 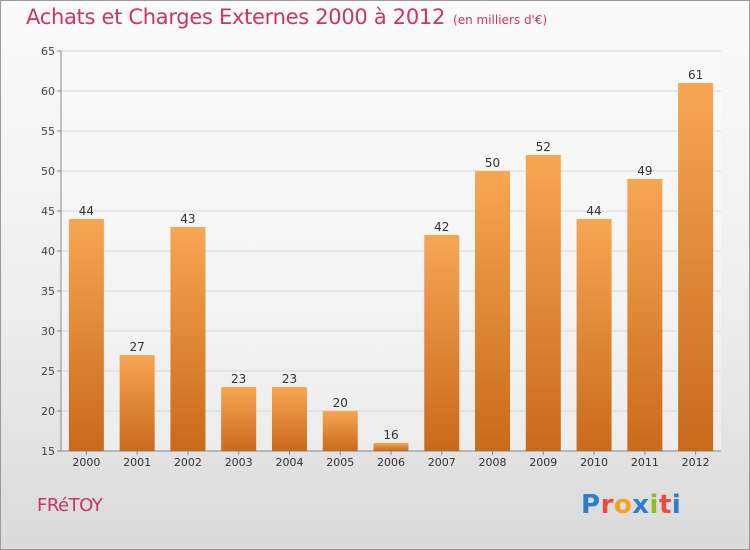 What do you see at coordinates (442, 462) in the screenshot?
I see `x-tick-label: 2007` at bounding box center [442, 462].